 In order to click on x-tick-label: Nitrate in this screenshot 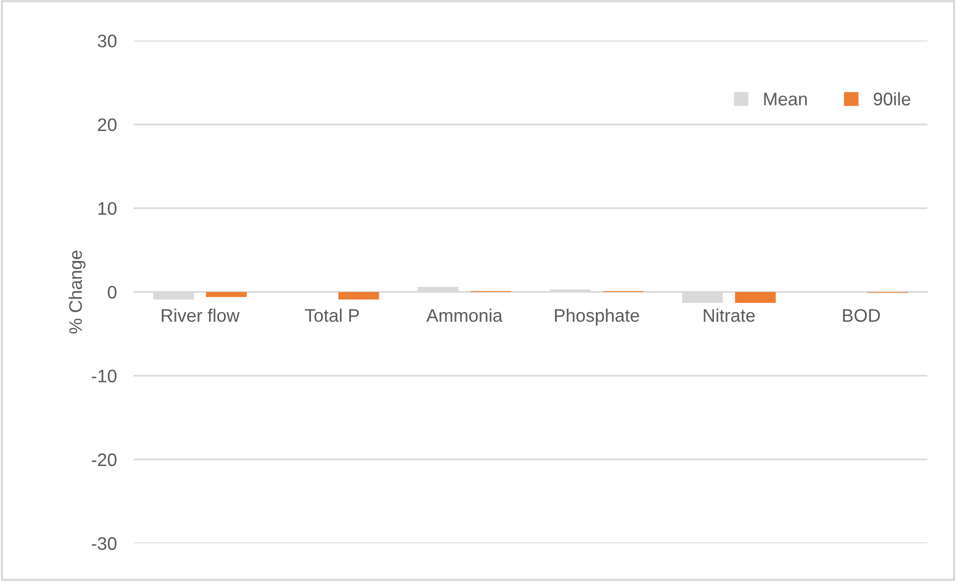, I will do `click(729, 315)`.